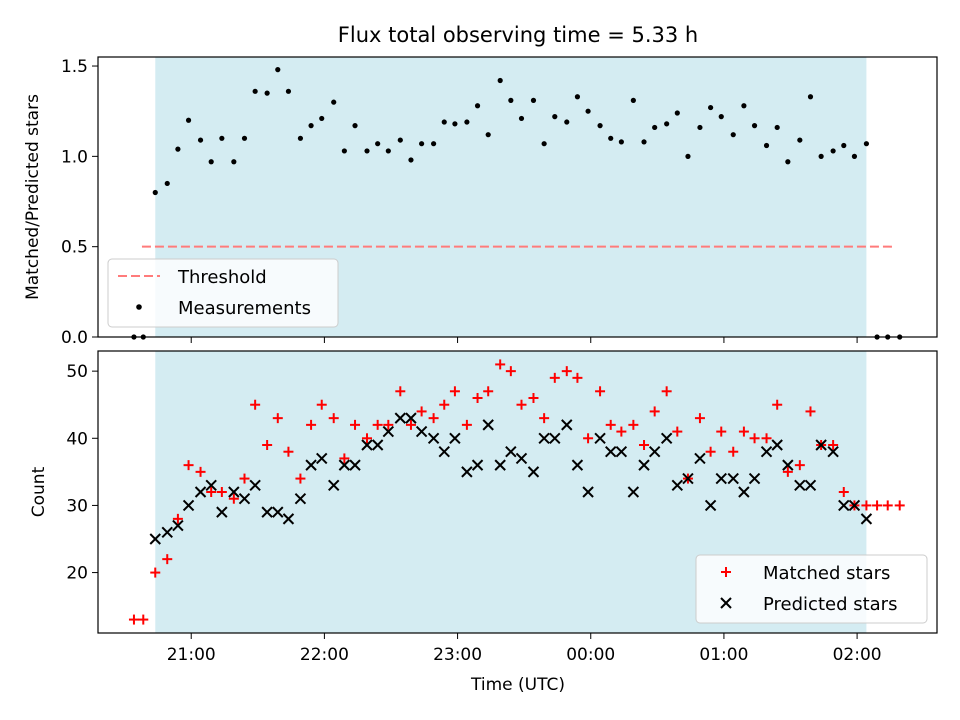  What do you see at coordinates (517, 685) in the screenshot?
I see `x-axis-label: Time (UTC)` at bounding box center [517, 685].